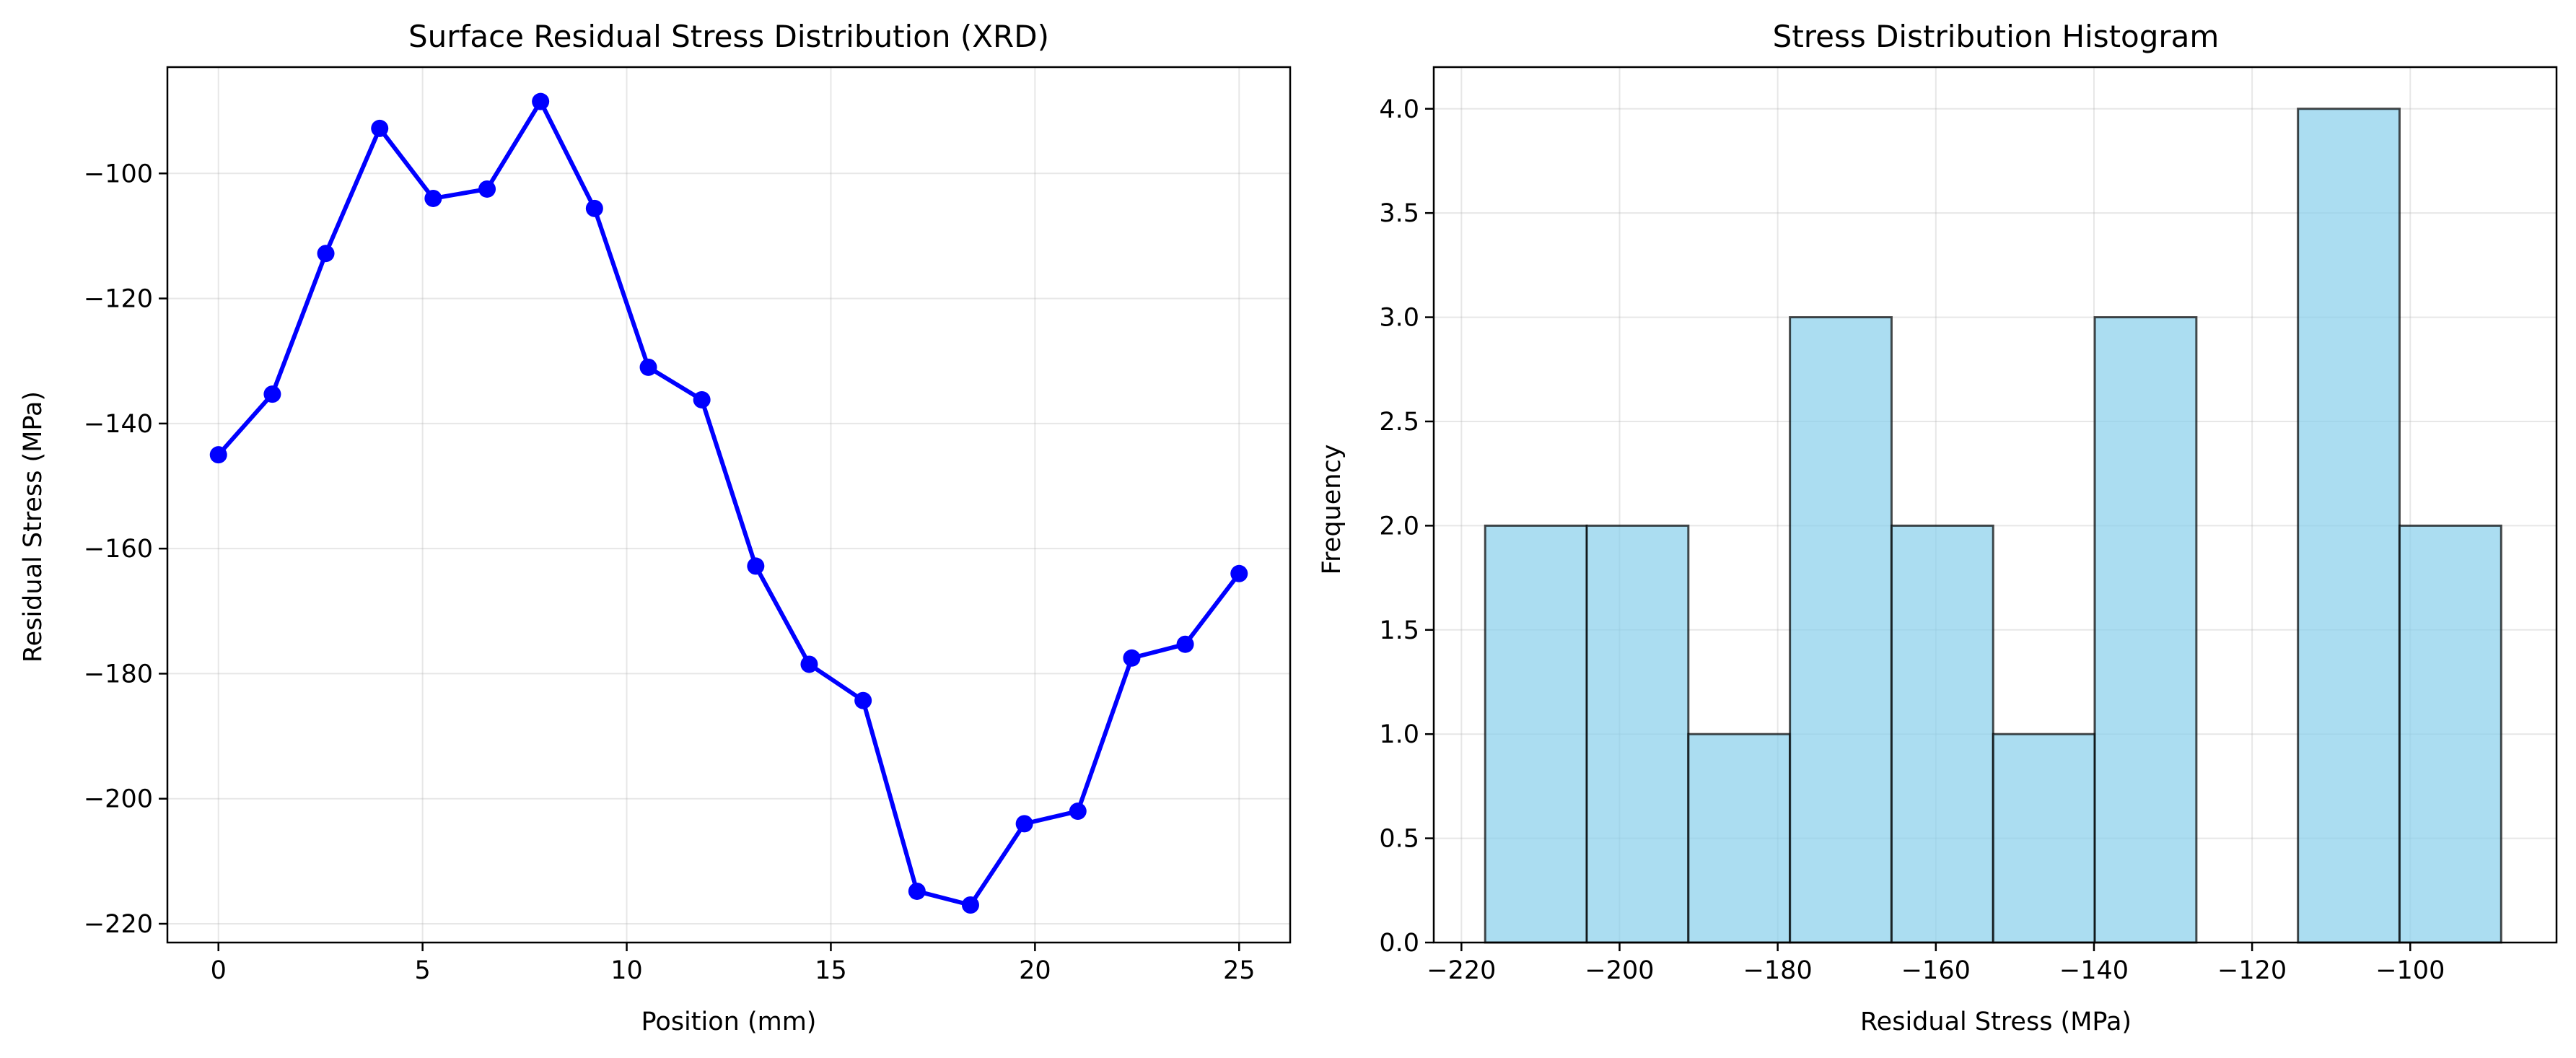  I want to click on y-tick-label: 2.5, so click(1399, 422).